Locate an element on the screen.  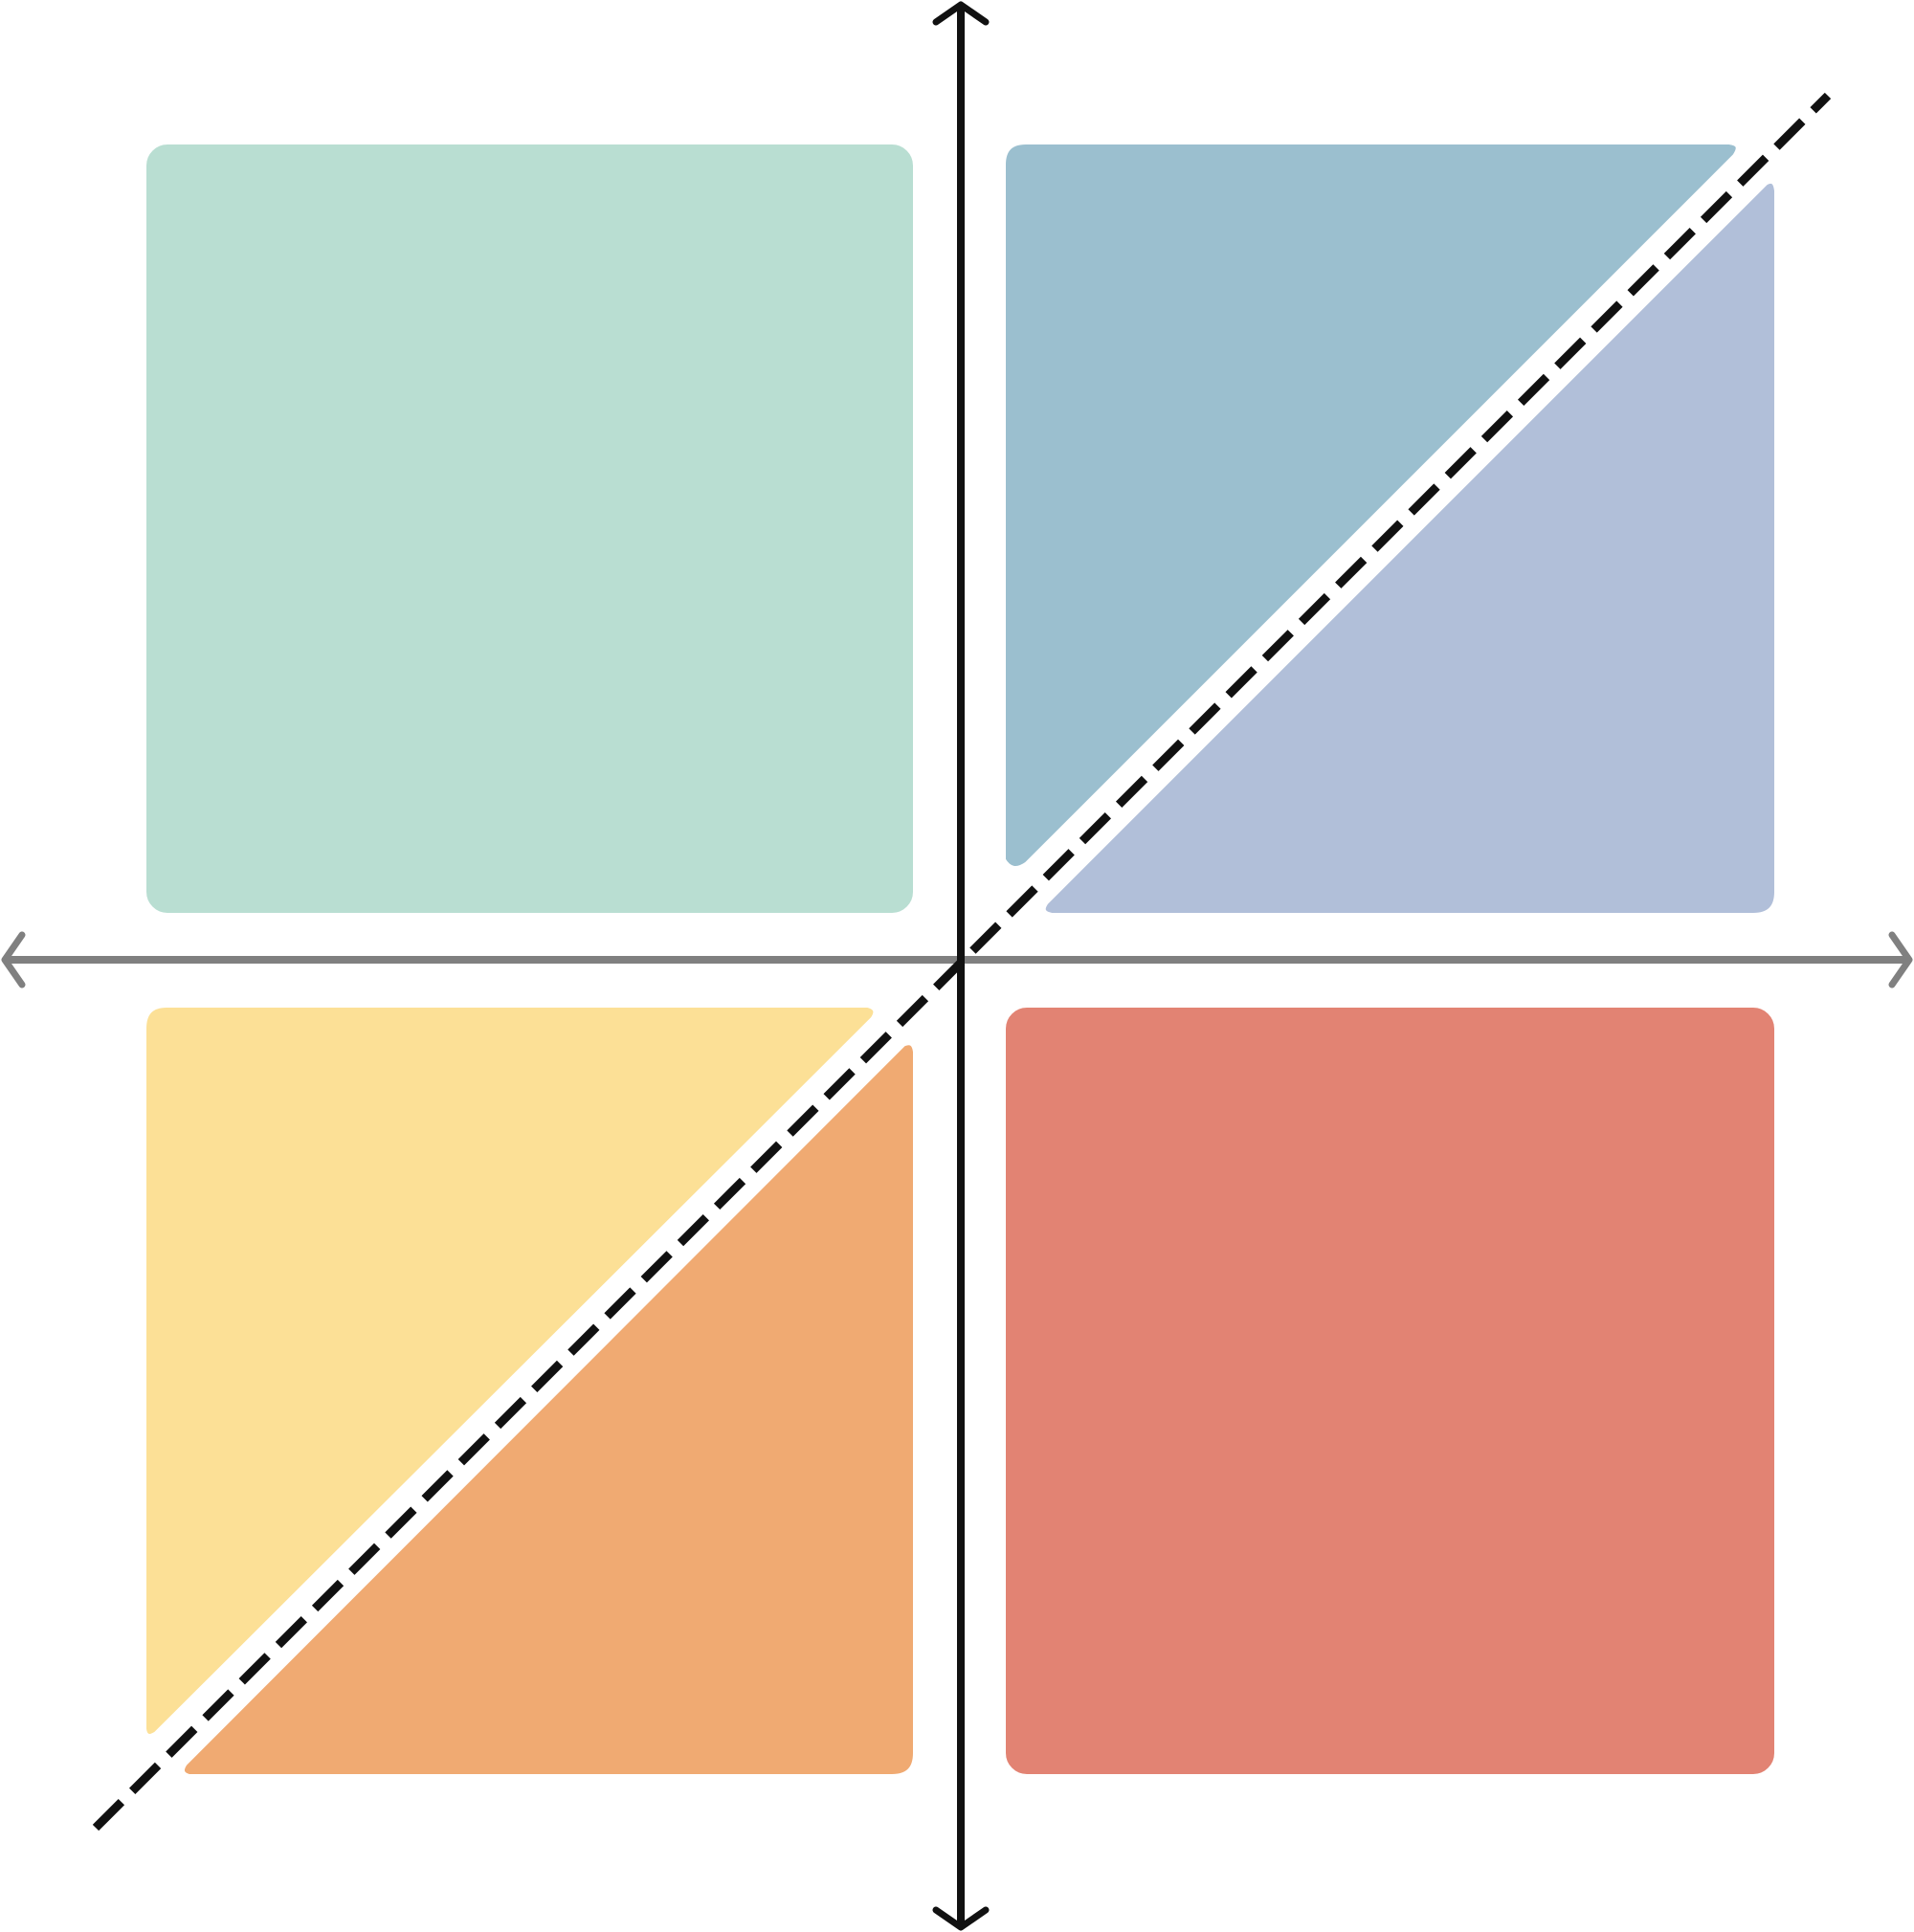
top-right-upper-triangle is located at coordinates (1371, 505).